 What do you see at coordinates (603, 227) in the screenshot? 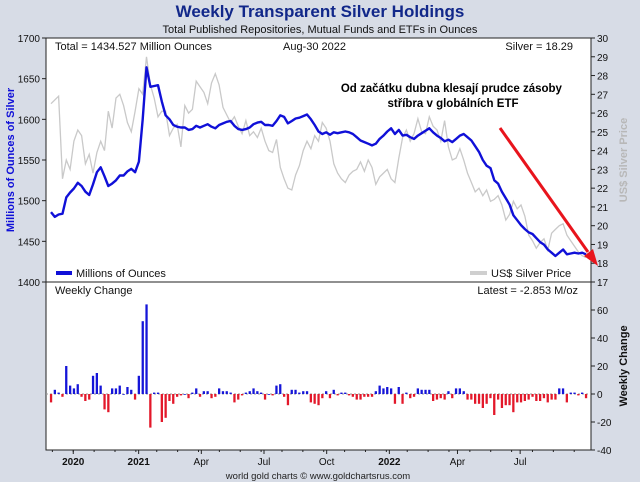
I see `y2-tick-label: 20` at bounding box center [603, 227].